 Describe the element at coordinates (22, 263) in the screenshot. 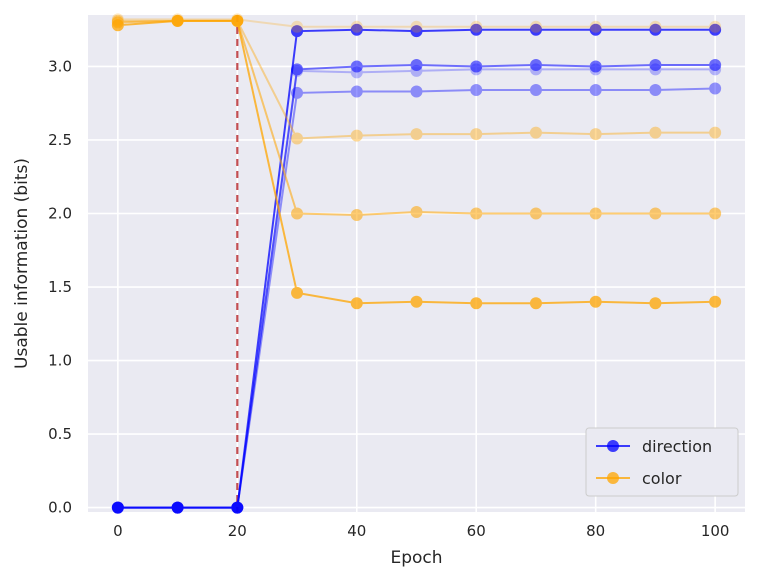

I see `y-axis-label: Usable information (bits)` at that location.